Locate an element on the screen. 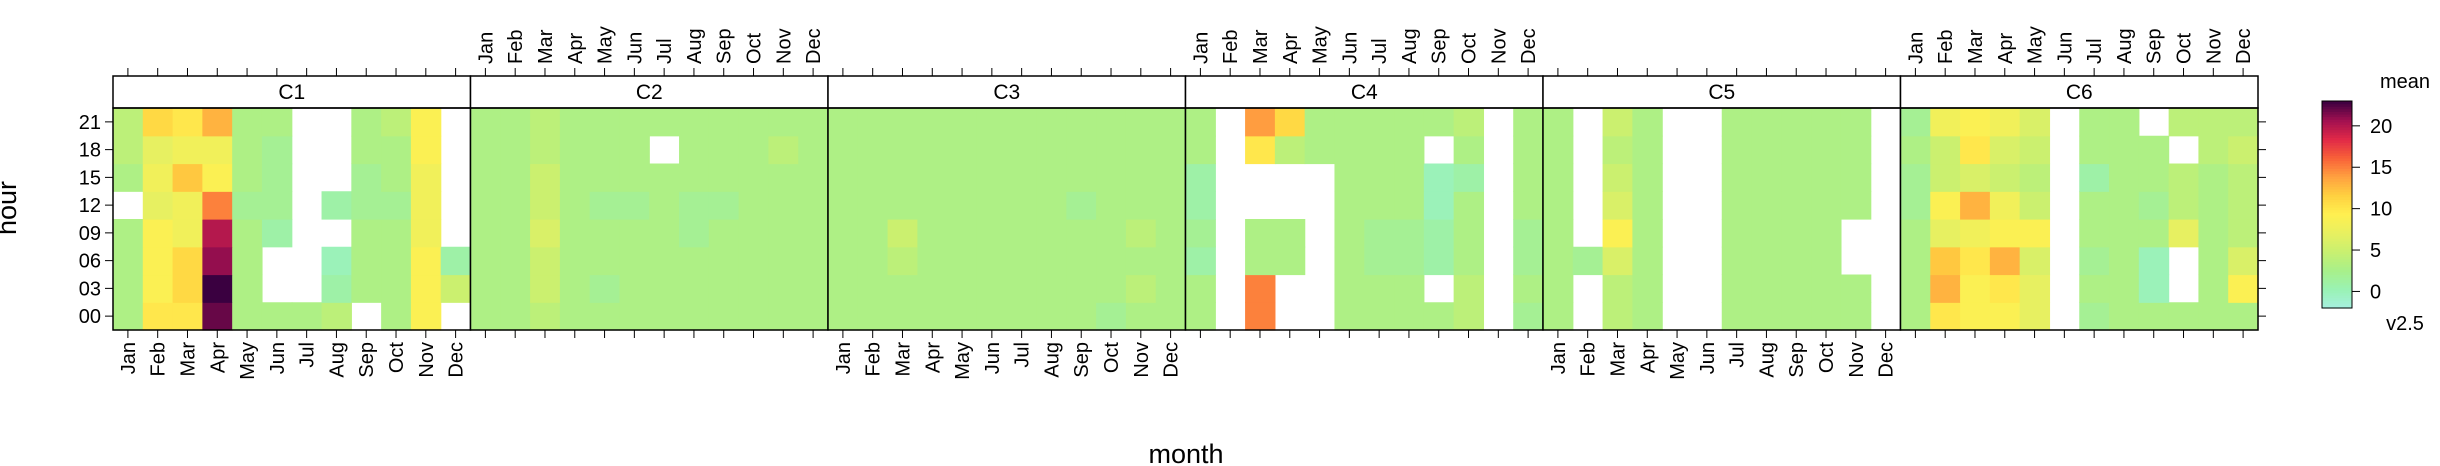  y-tick-label: 15 is located at coordinates (90, 178).